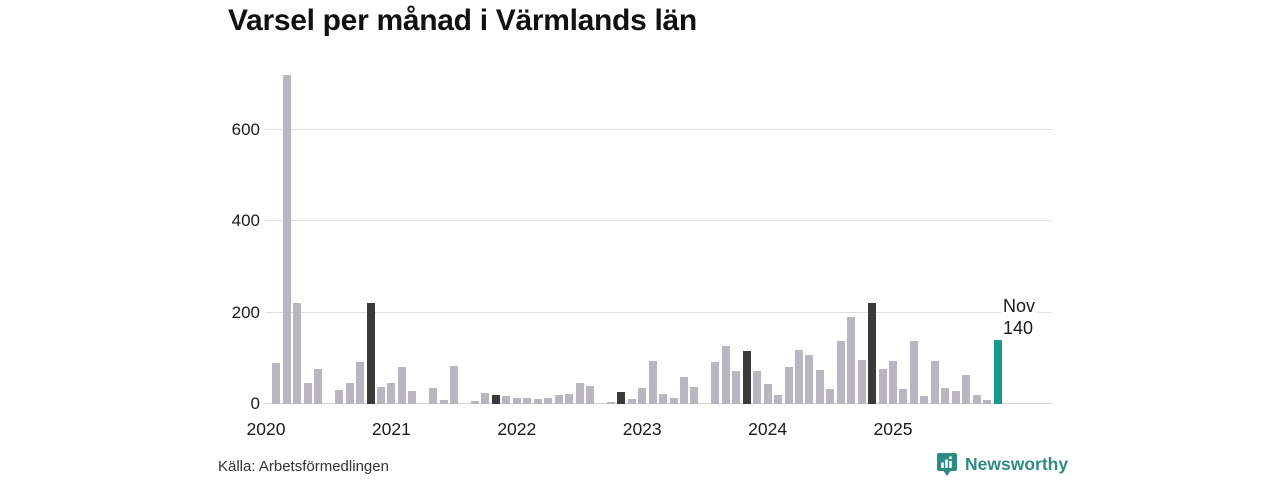  I want to click on x-axis-label-2024: 2024, so click(768, 429).